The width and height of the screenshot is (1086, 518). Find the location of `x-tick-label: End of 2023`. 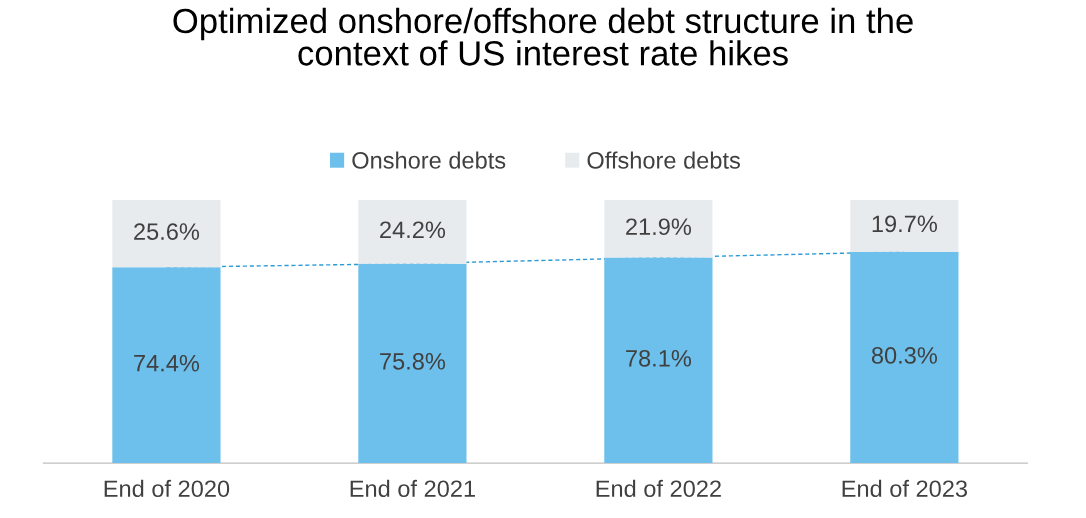

x-tick-label: End of 2023 is located at coordinates (905, 488).